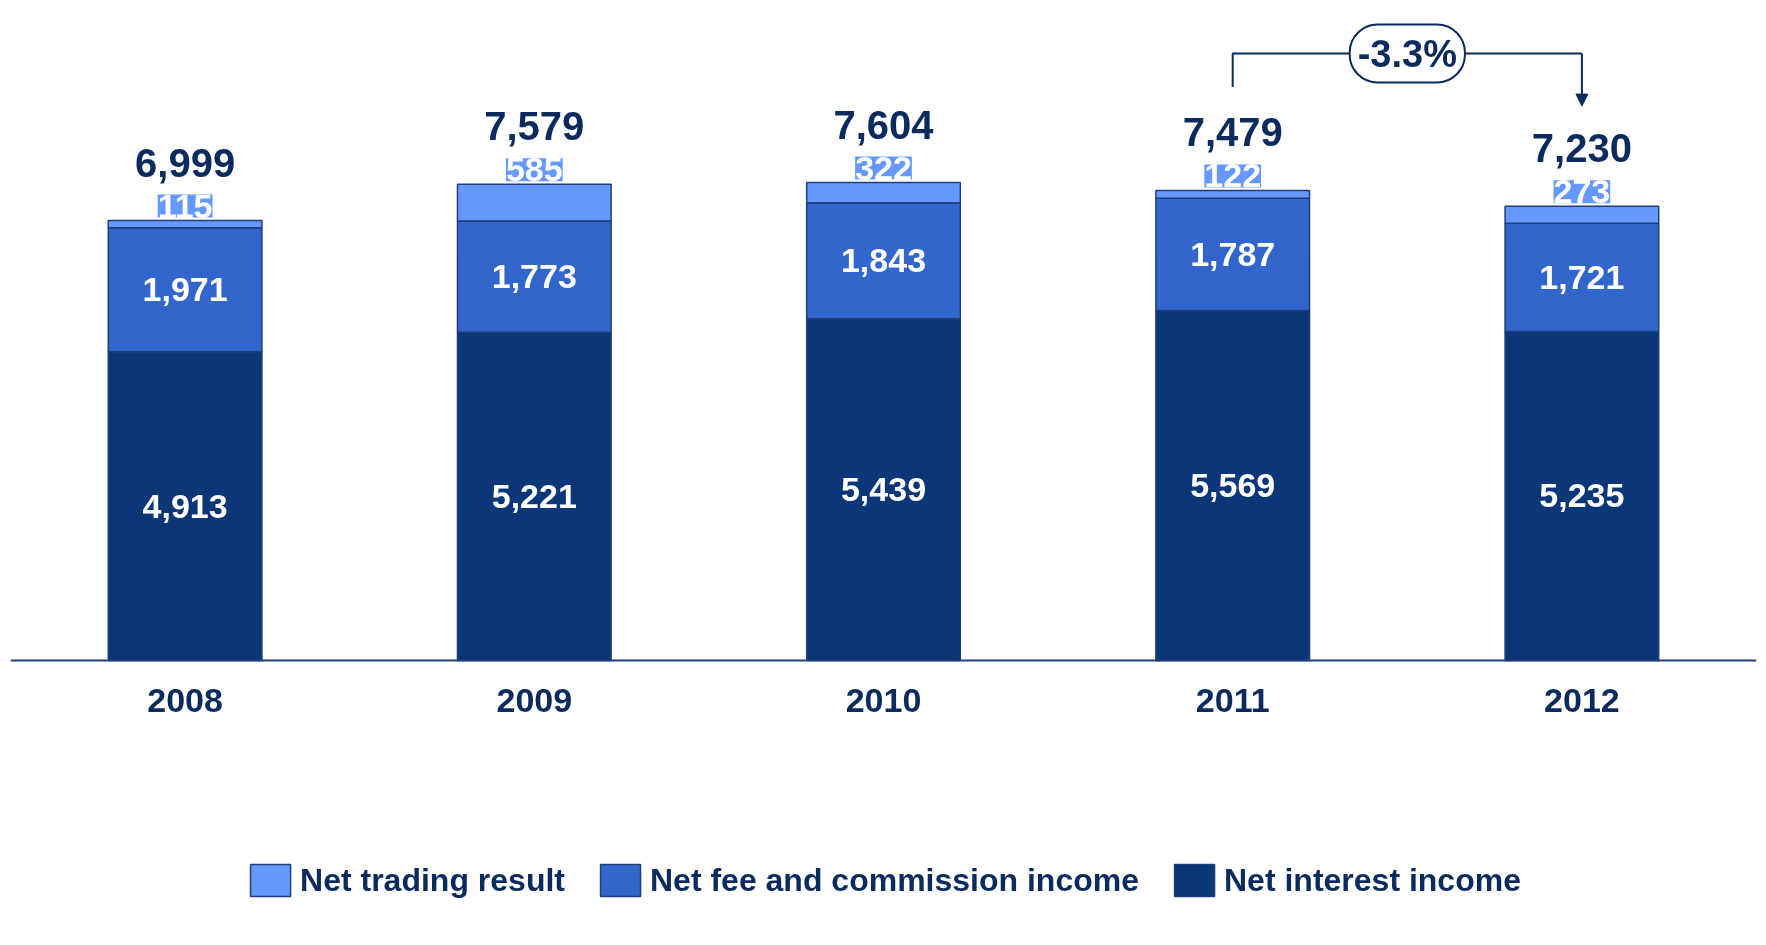  I want to click on total-label: 6,999, so click(185, 162).